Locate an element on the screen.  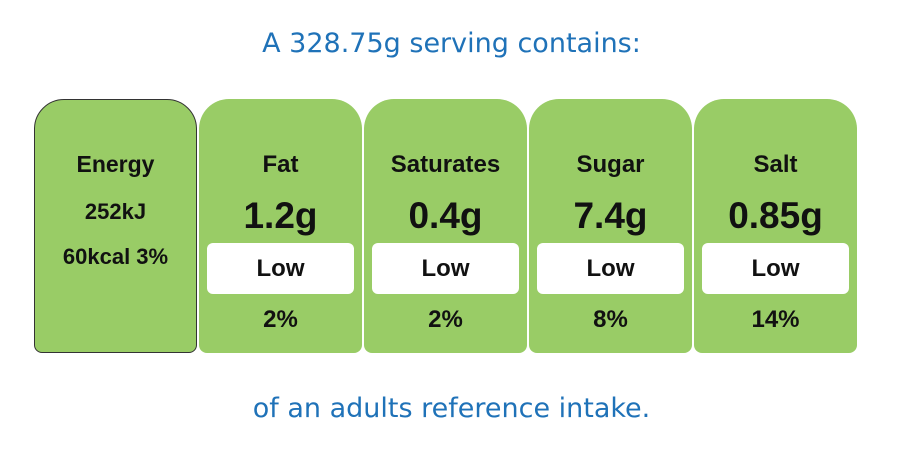
nutrient-amount: 0.4g is located at coordinates (445, 215).